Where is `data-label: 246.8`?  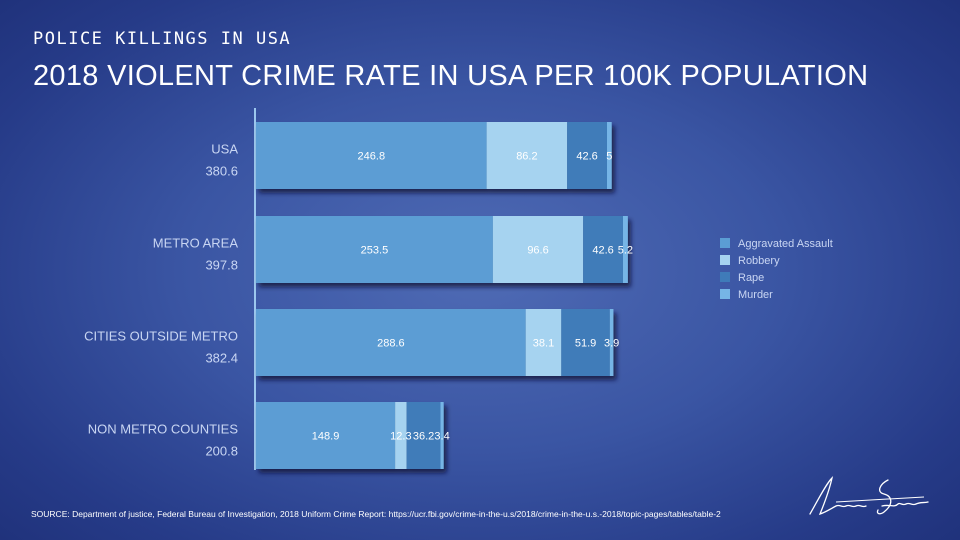
data-label: 246.8 is located at coordinates (372, 157).